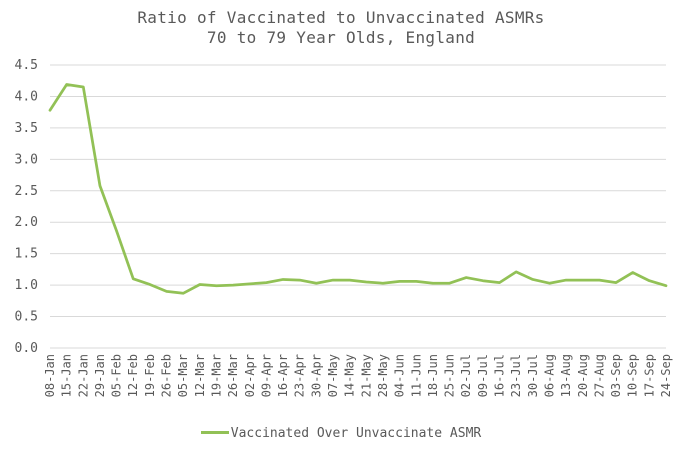 This screenshot has height=456, width=682. I want to click on x-tick-label: 30-Apr, so click(316, 375).